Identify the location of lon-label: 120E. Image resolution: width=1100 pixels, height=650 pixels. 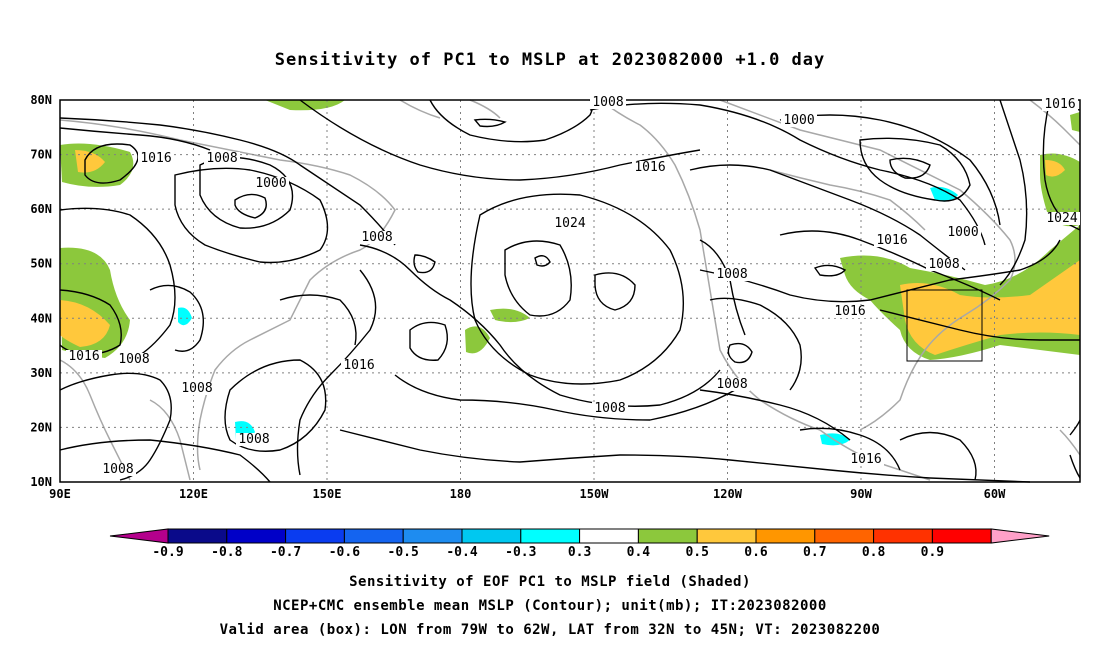
(193, 494).